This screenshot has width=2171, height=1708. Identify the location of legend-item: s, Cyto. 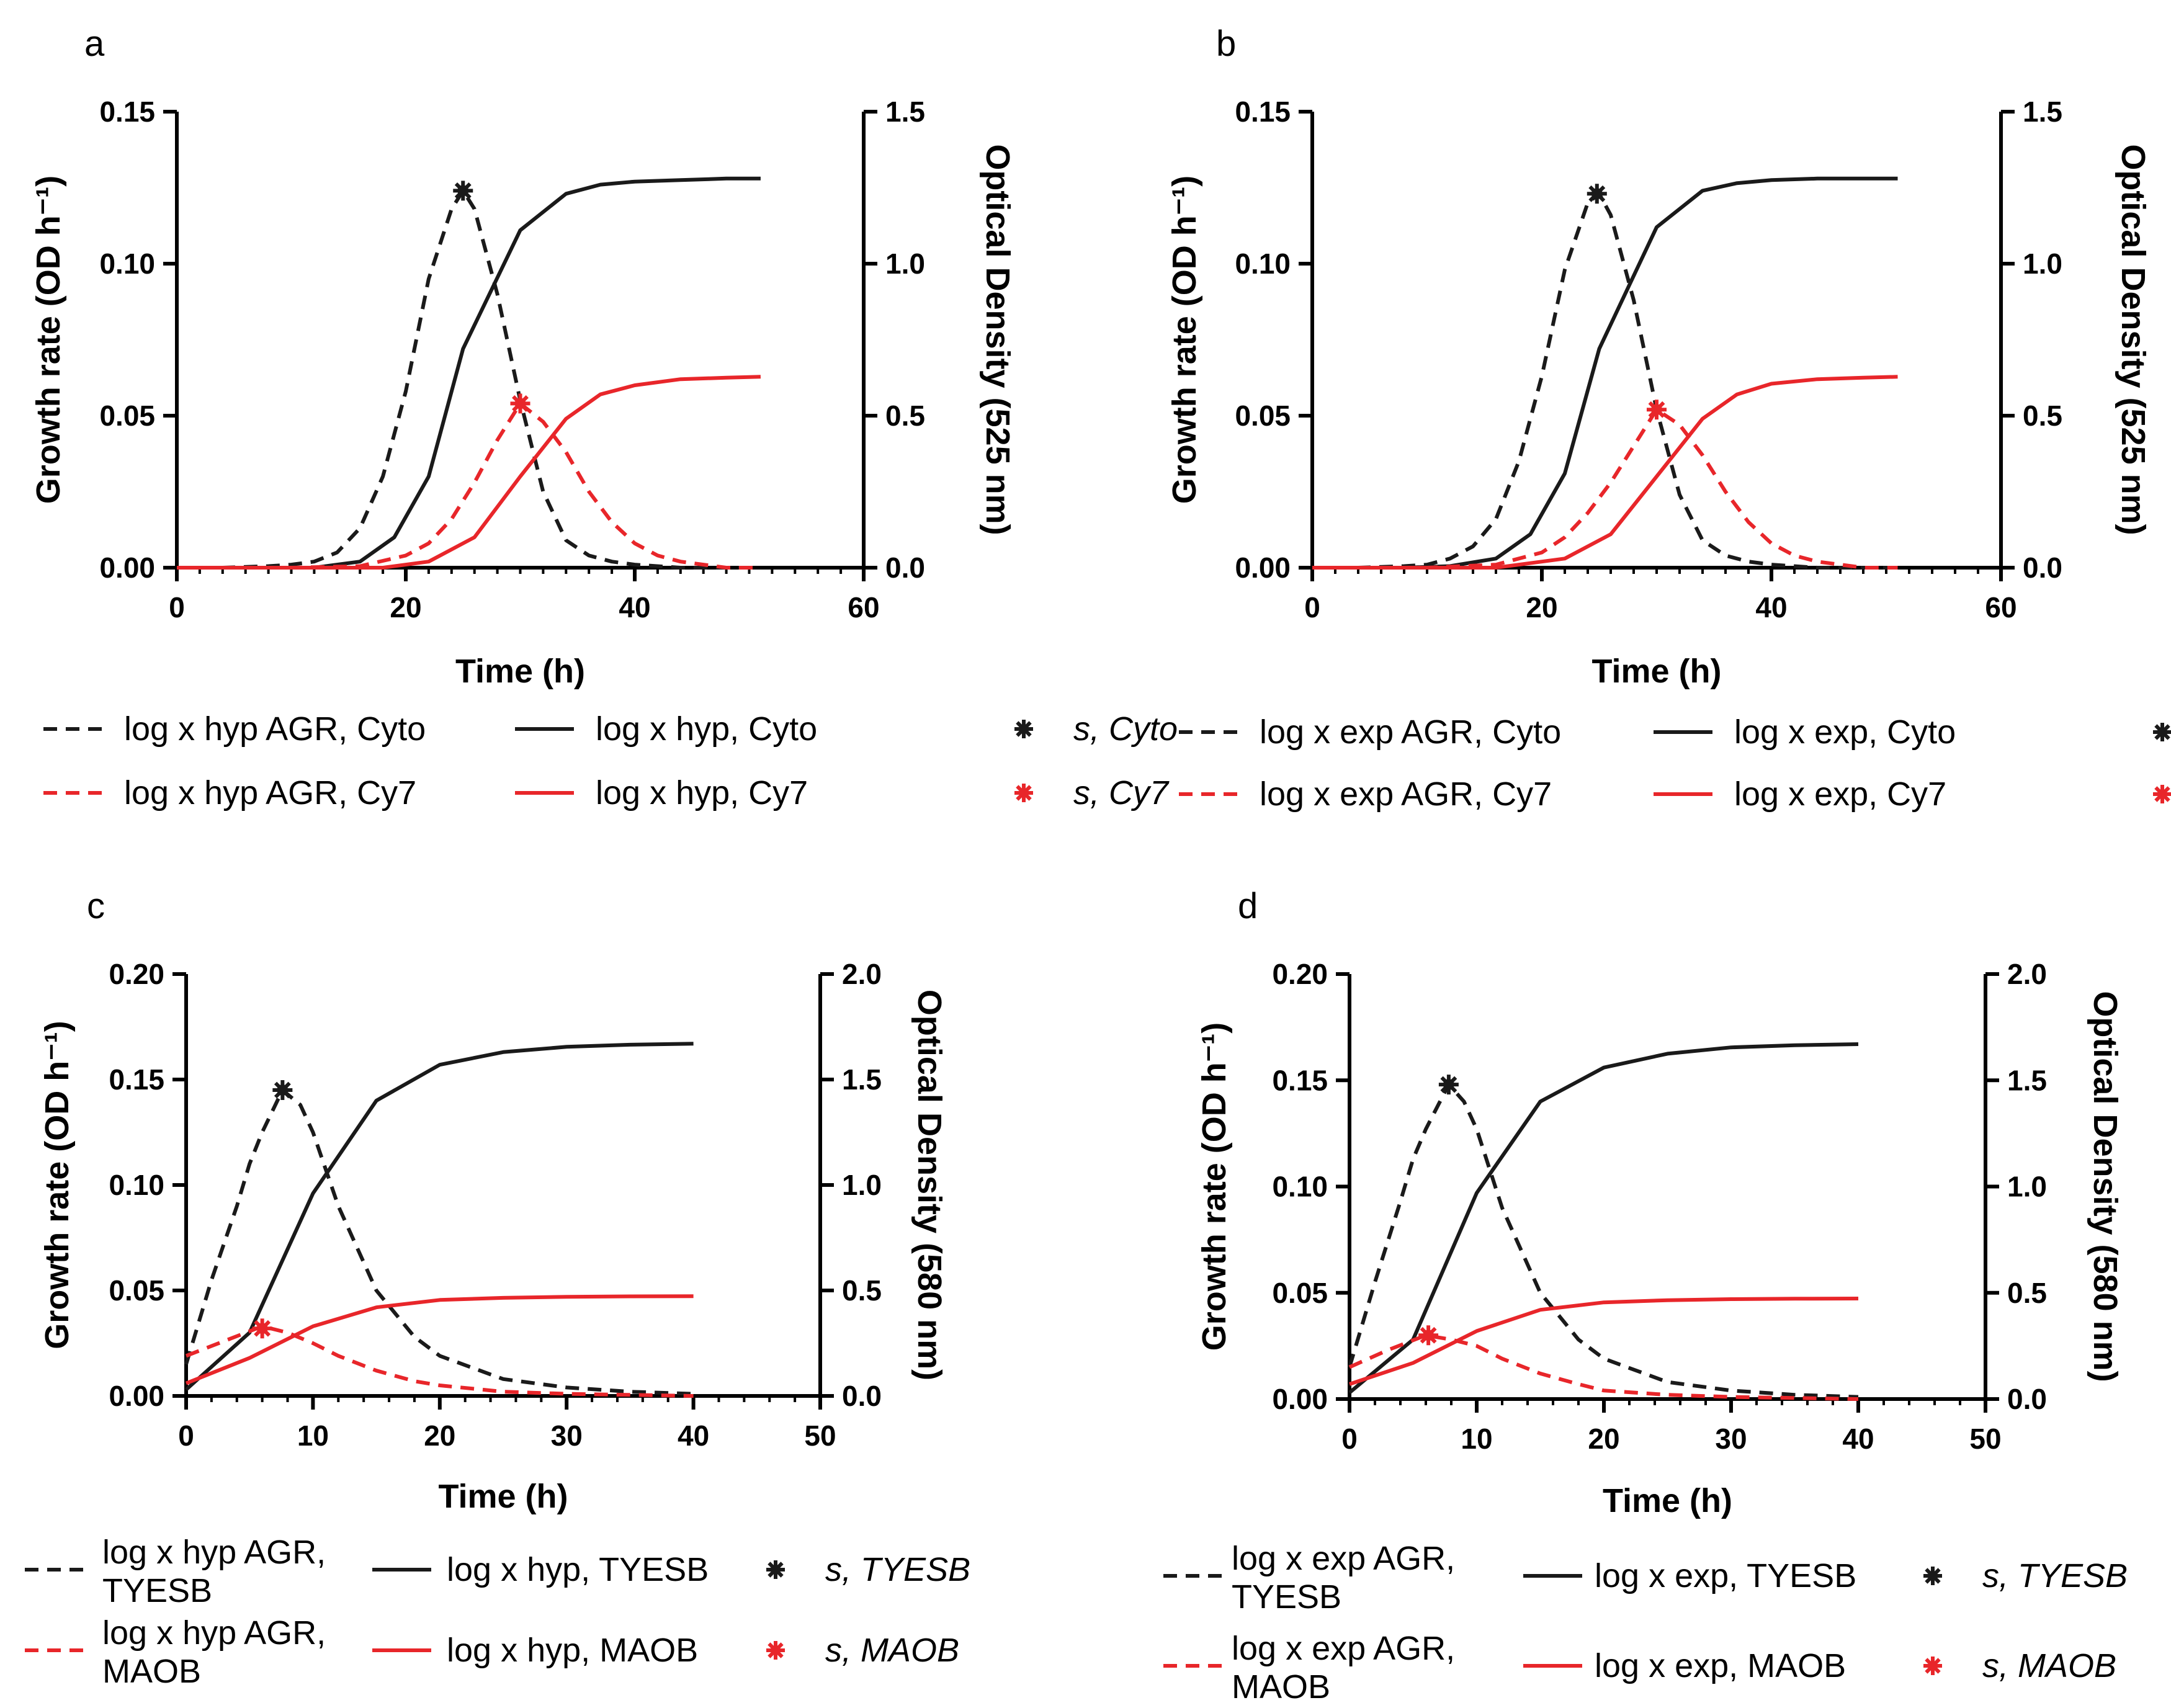
(2162, 732).